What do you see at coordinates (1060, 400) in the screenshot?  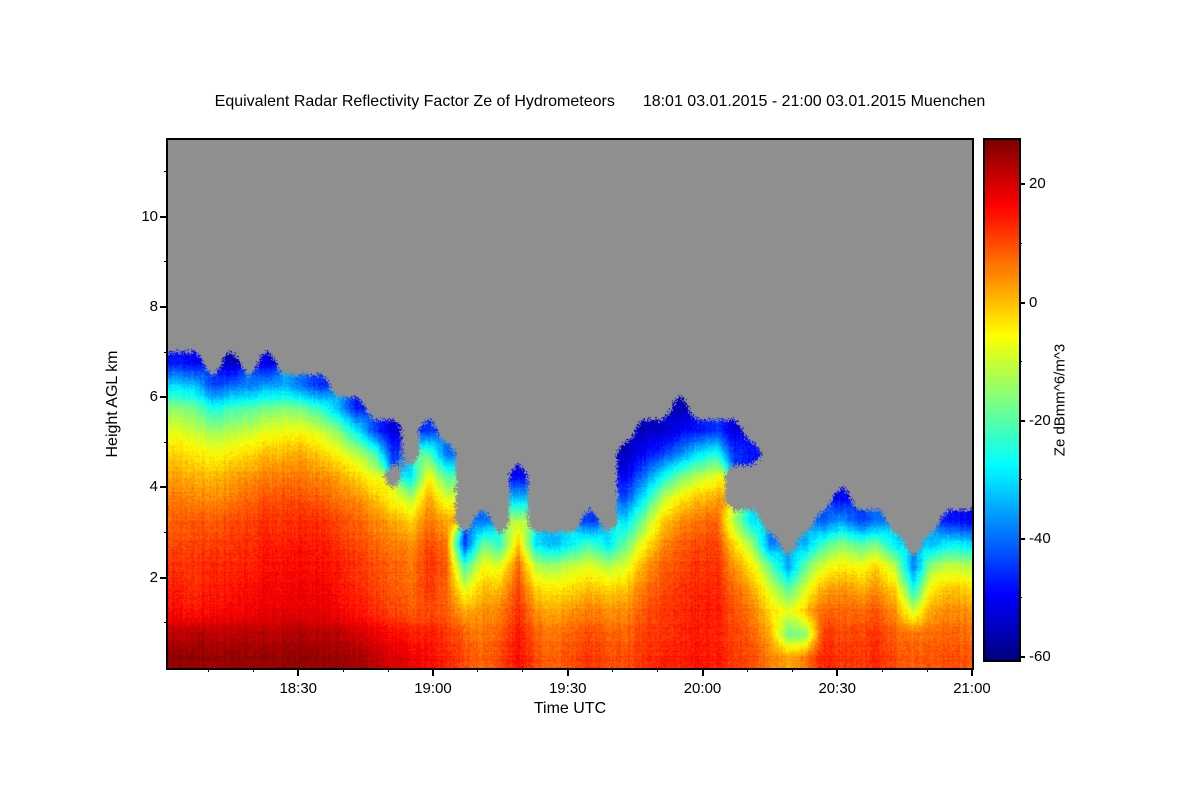 I see `colorbar-label: Ze dBmm^6/m^3` at bounding box center [1060, 400].